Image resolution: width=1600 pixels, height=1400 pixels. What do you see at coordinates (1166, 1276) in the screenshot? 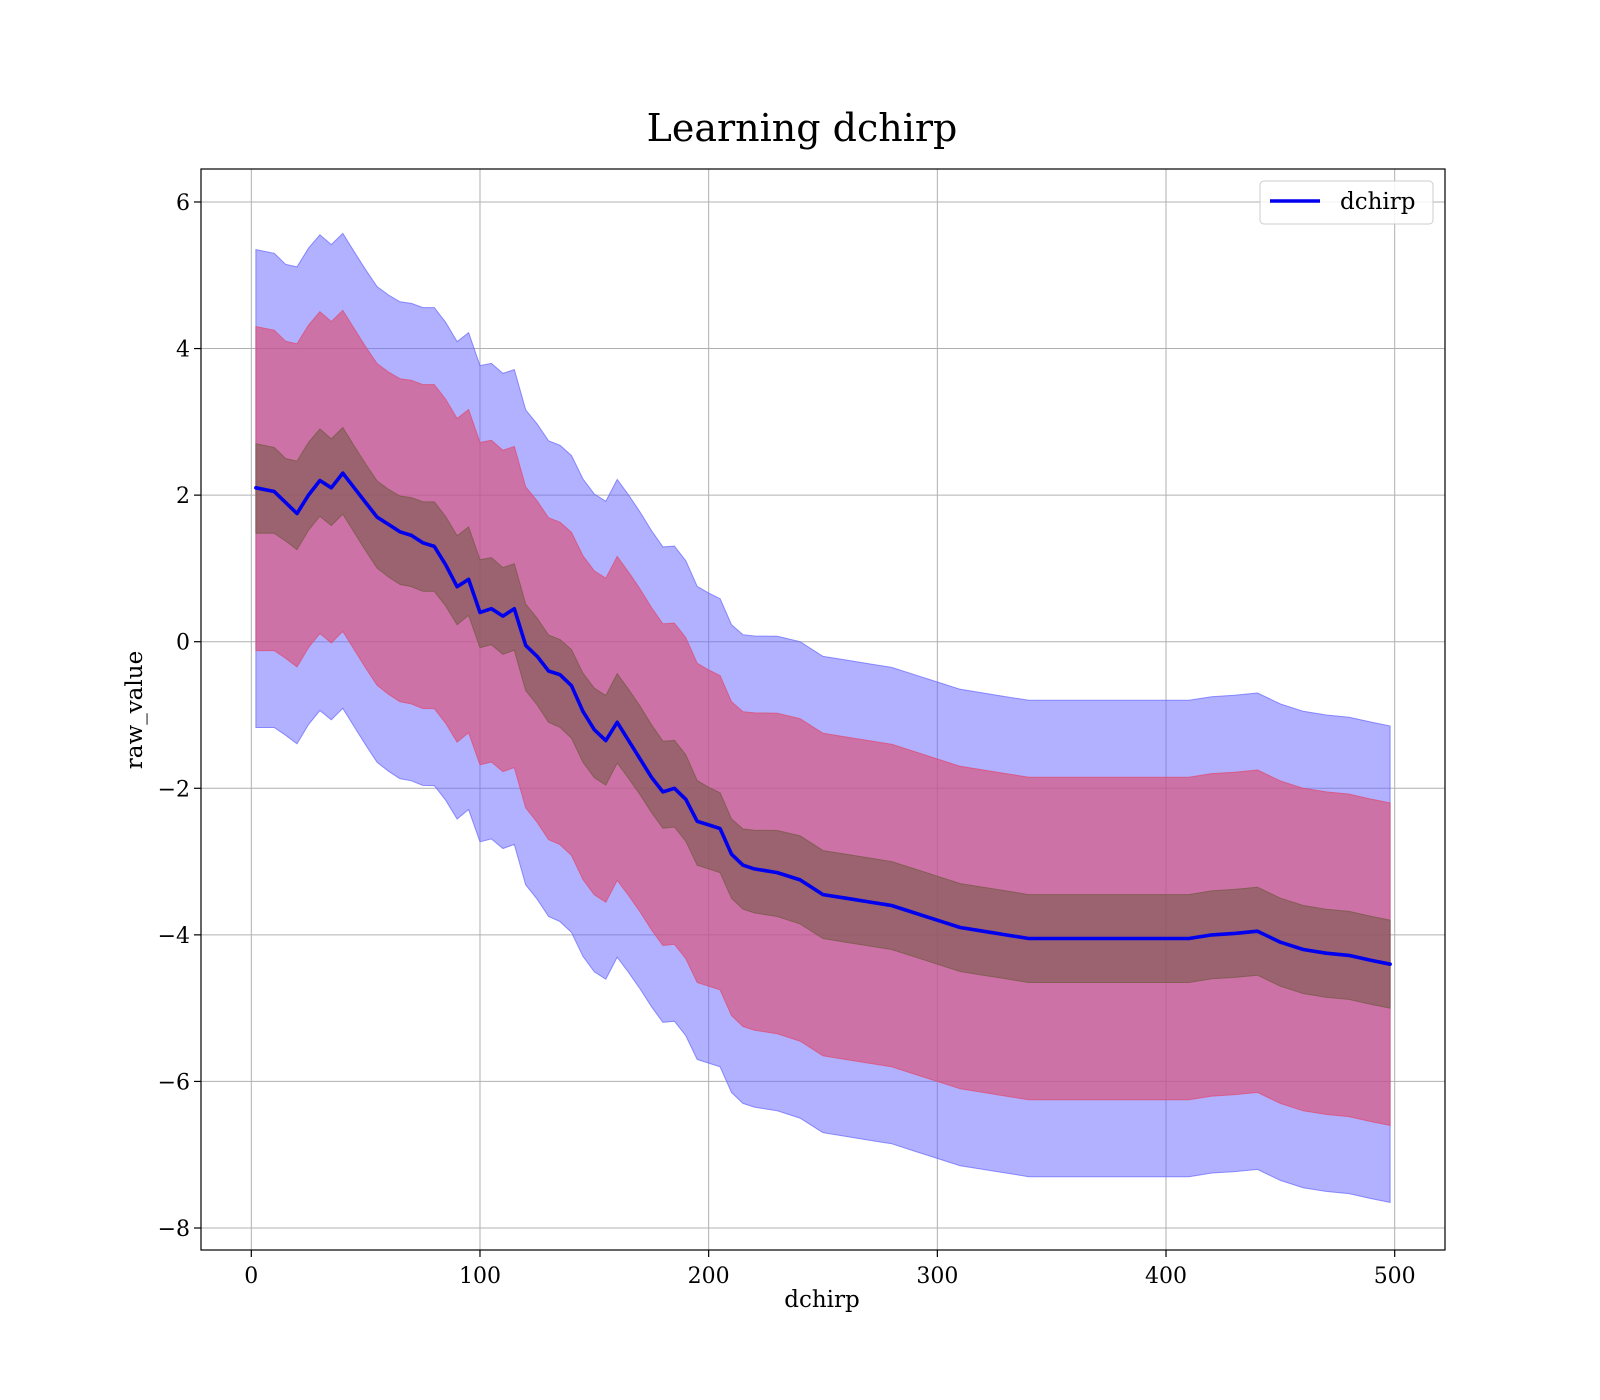
I see `x-tick-label: 400` at bounding box center [1166, 1276].